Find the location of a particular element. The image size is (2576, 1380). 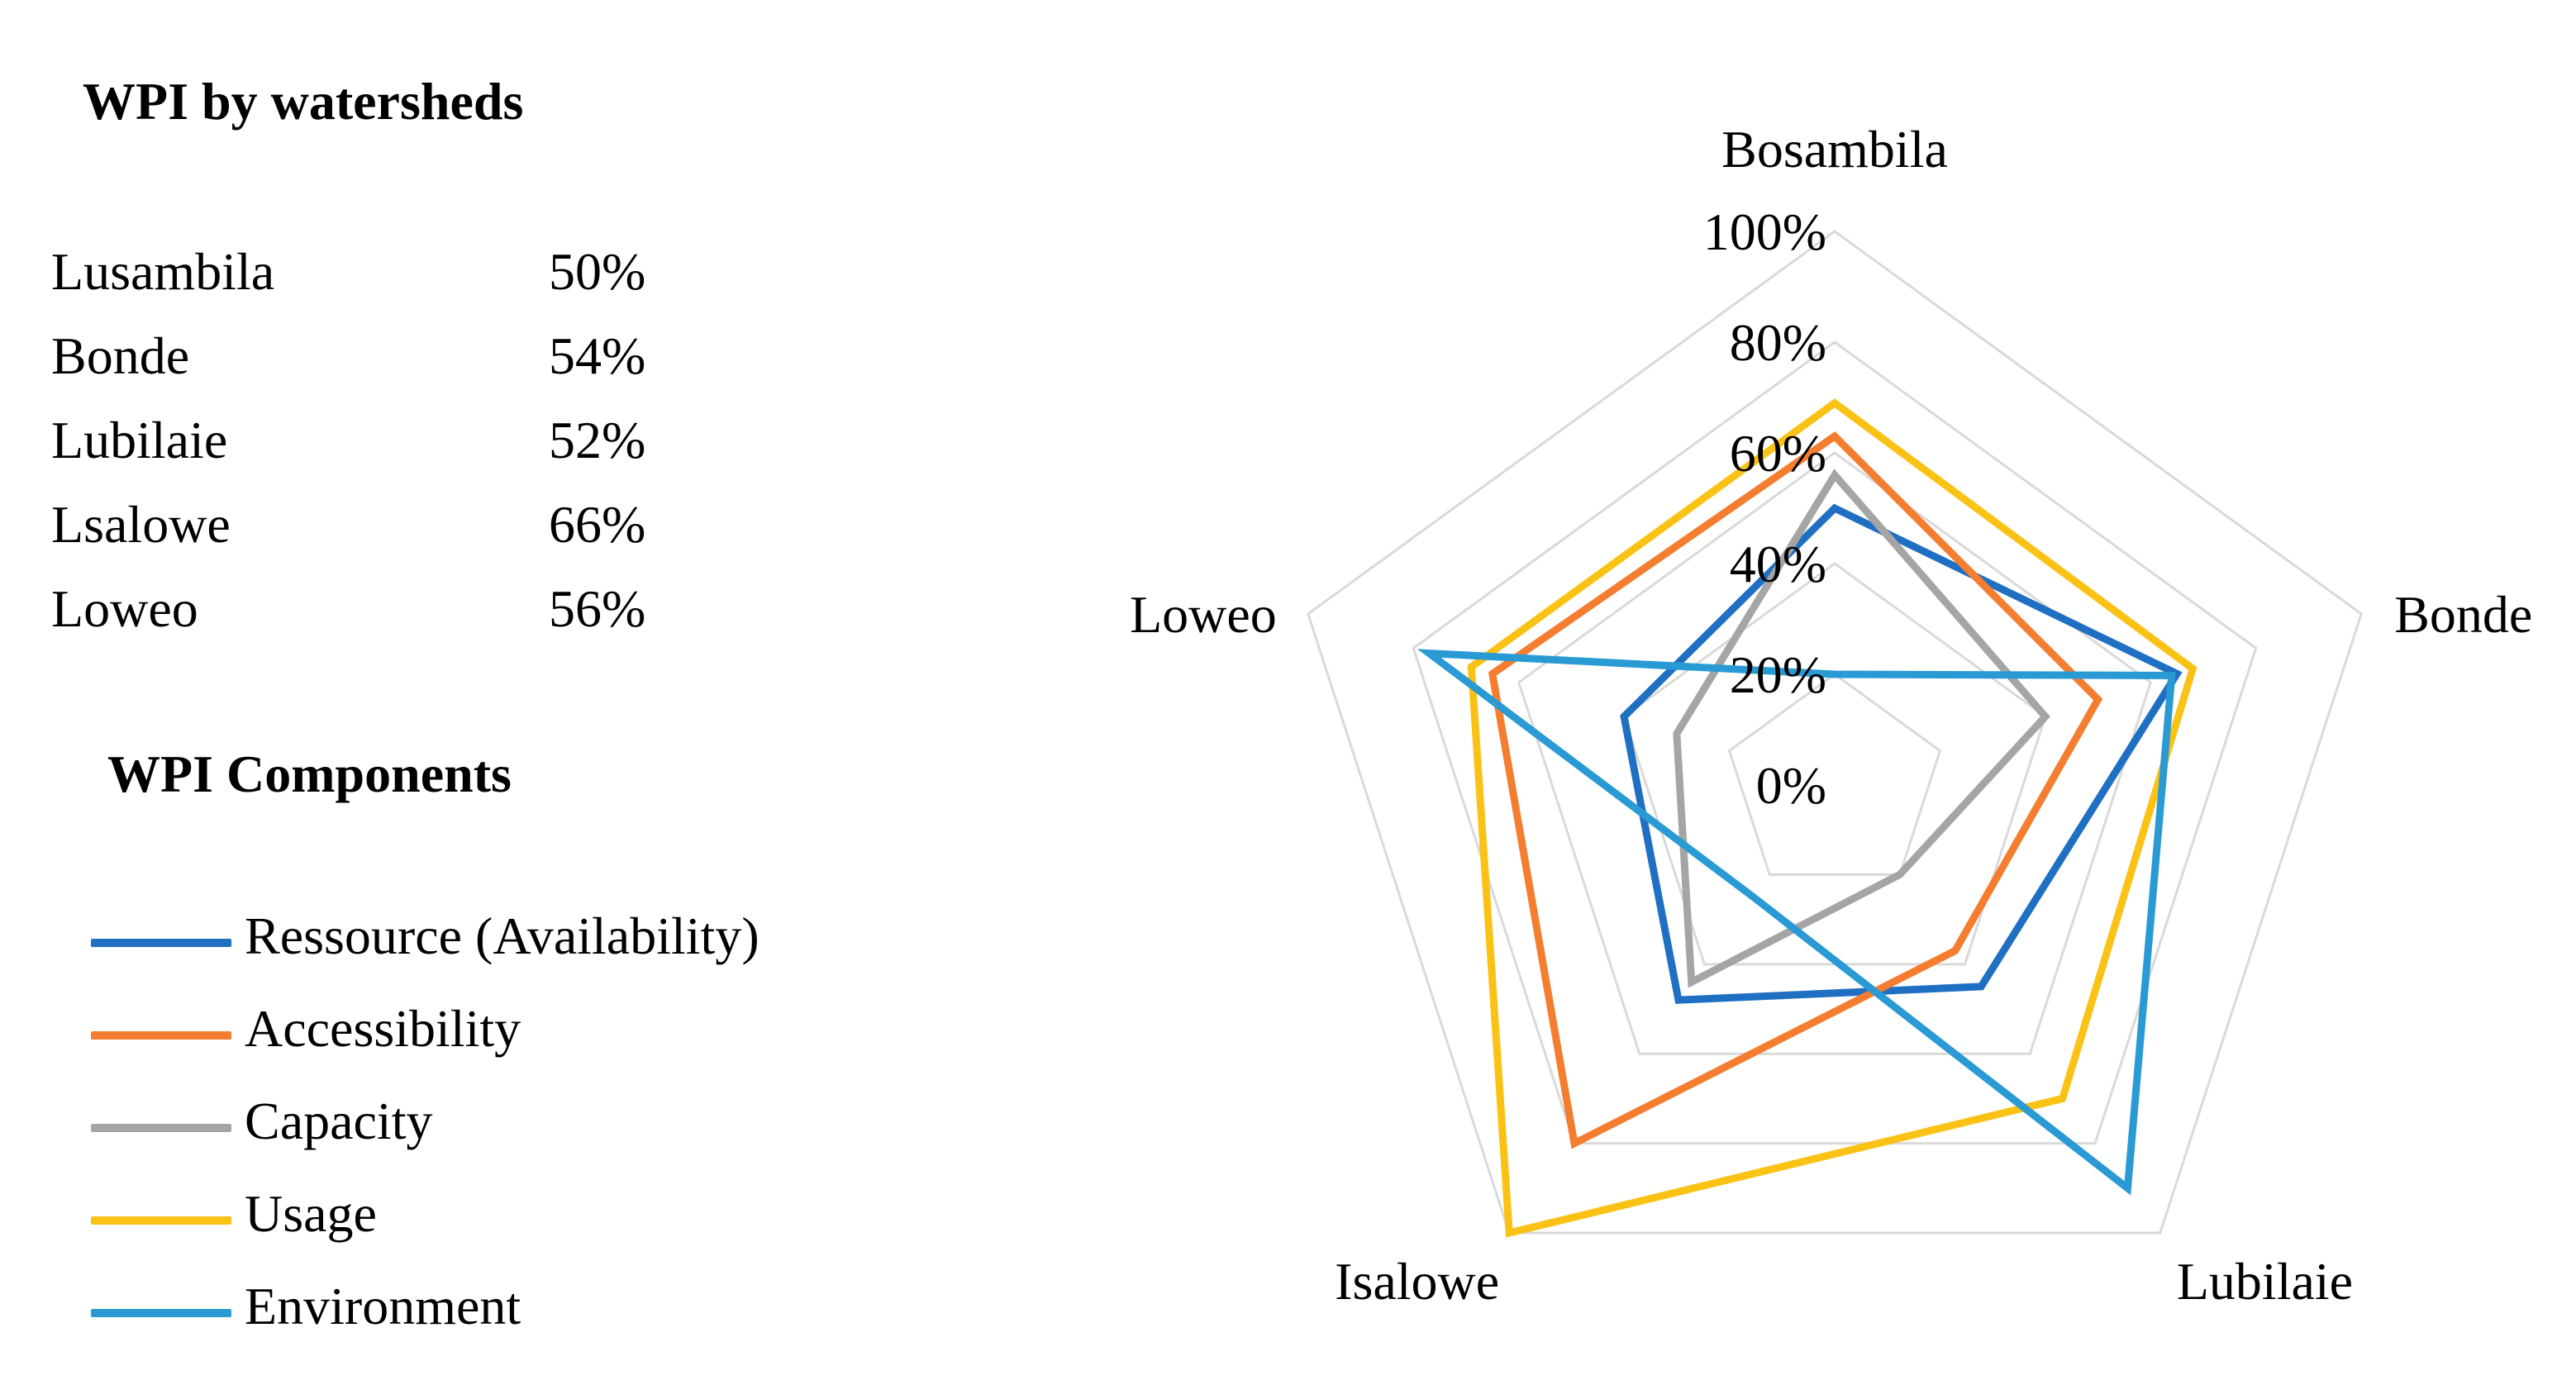

tick-label: 100% is located at coordinates (1765, 231).